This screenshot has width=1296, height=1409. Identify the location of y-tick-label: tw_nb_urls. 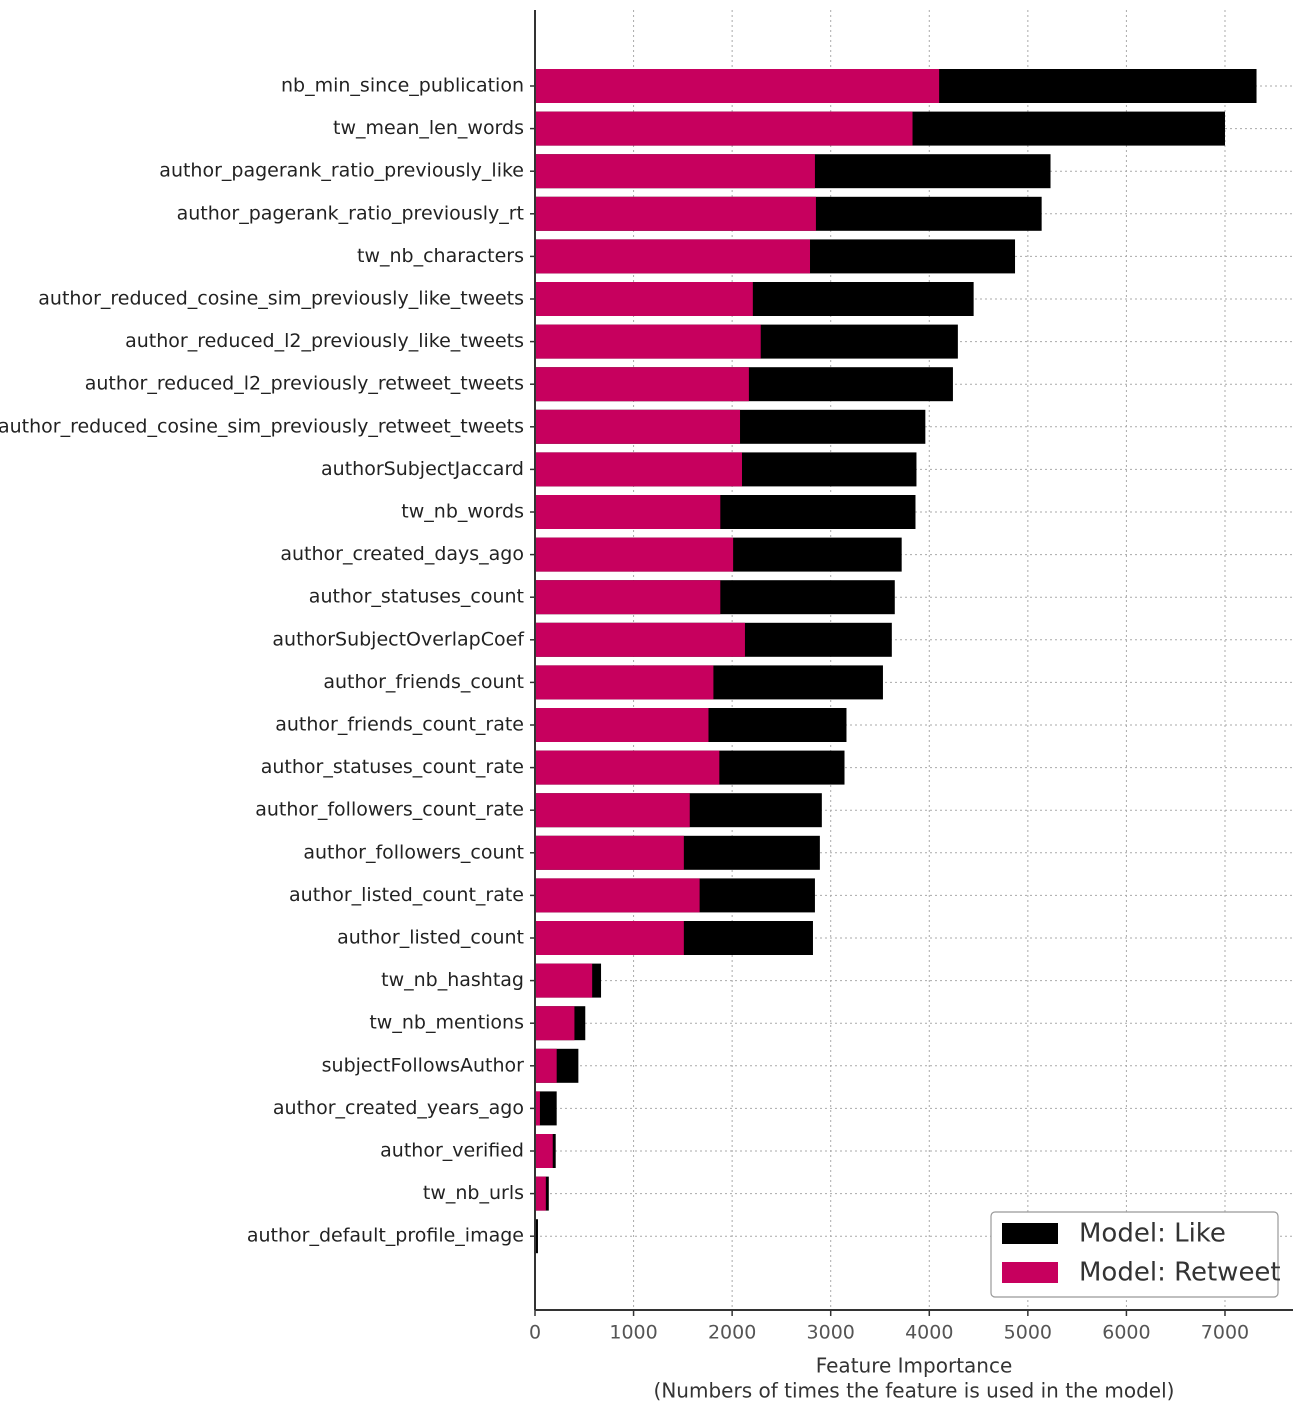
(473, 1193).